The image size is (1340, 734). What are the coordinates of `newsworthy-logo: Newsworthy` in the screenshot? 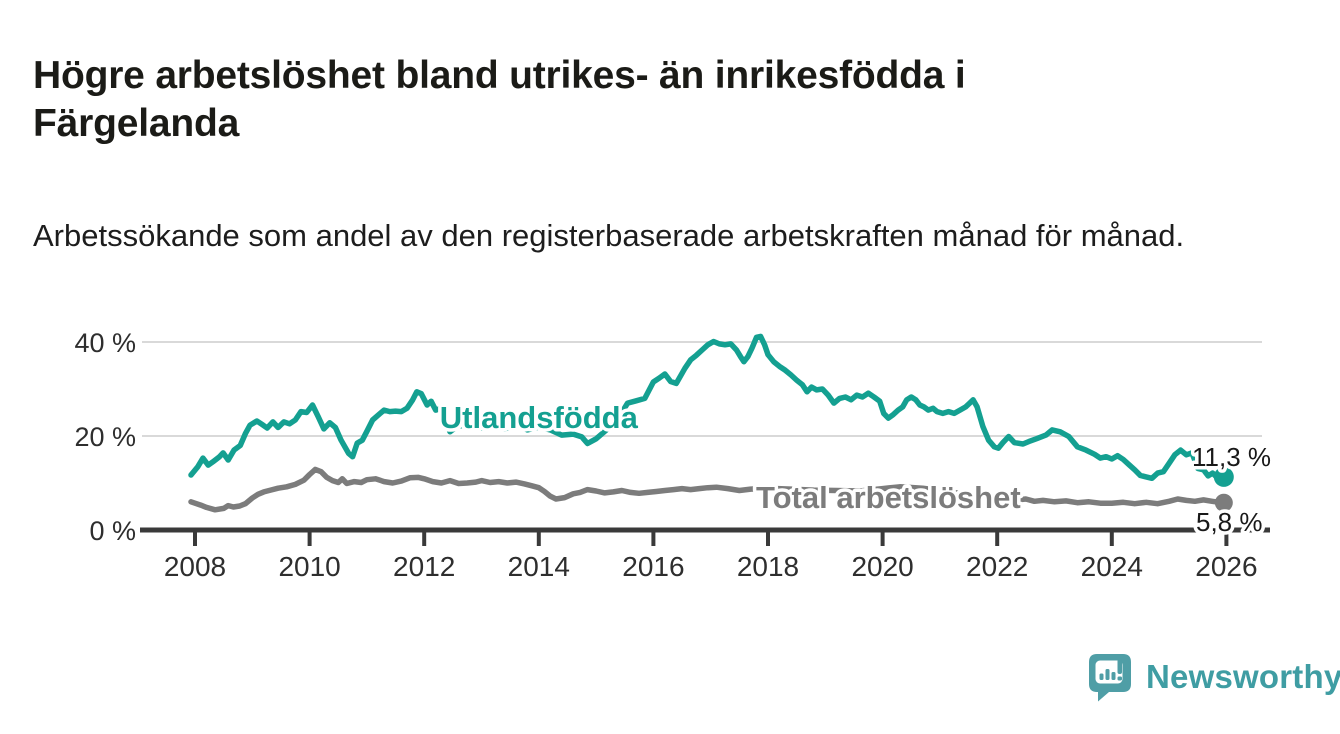 It's located at (1213, 677).